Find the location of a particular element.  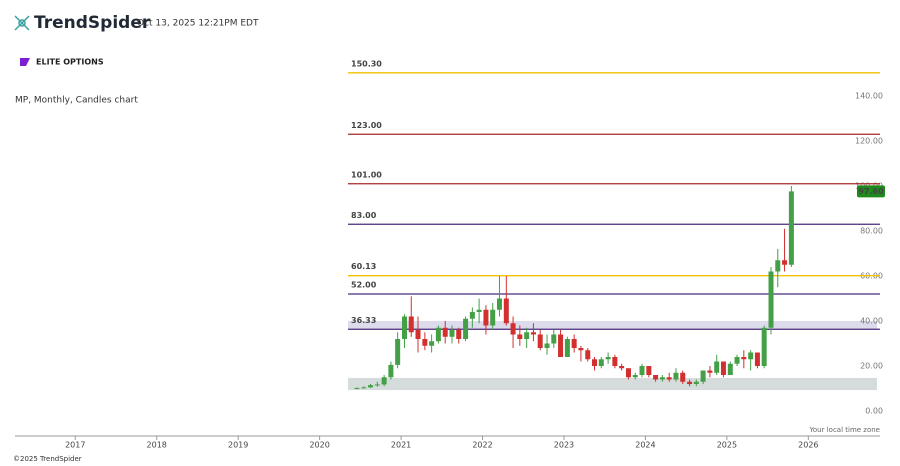

level-label: 83.00 is located at coordinates (364, 215).